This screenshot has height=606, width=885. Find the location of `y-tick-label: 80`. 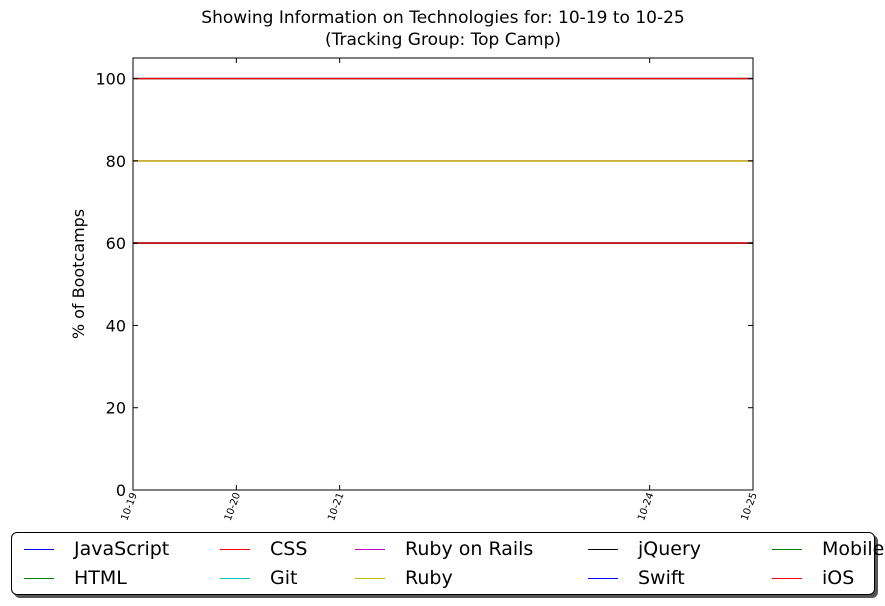

y-tick-label: 80 is located at coordinates (116, 161).